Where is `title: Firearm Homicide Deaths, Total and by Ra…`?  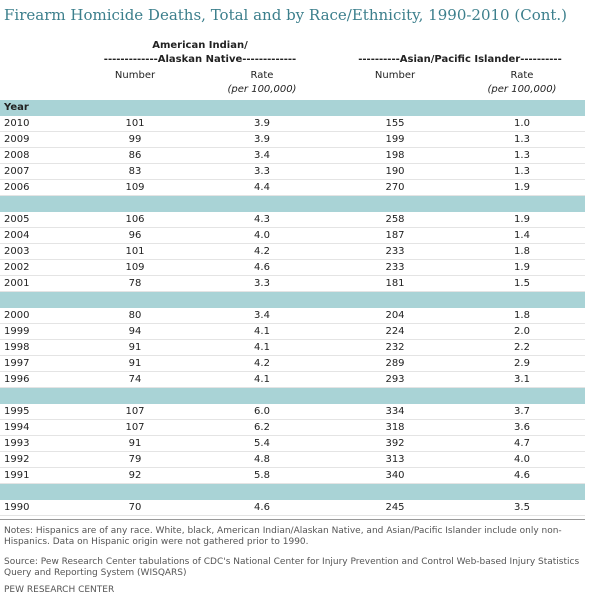 title: Firearm Homicide Deaths, Total and by Ra… is located at coordinates (286, 15).